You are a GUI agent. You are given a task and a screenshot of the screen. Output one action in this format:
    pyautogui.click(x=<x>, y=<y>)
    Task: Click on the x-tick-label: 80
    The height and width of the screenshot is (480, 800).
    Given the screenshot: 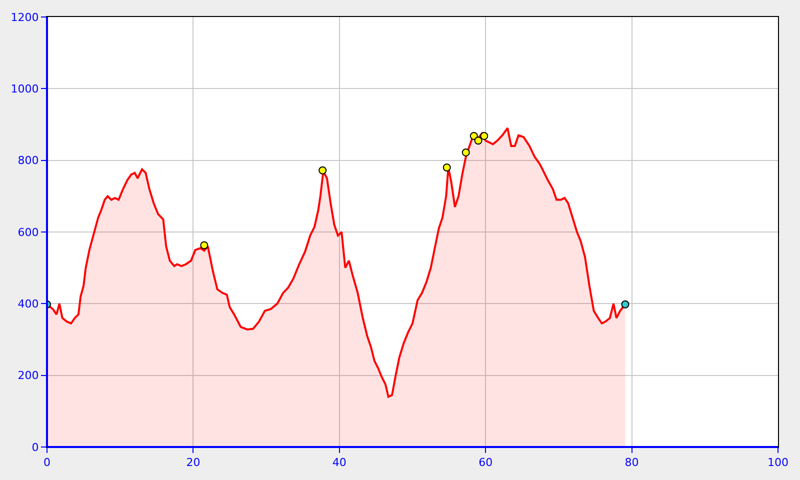 What is the action you would take?
    pyautogui.click(x=631, y=463)
    